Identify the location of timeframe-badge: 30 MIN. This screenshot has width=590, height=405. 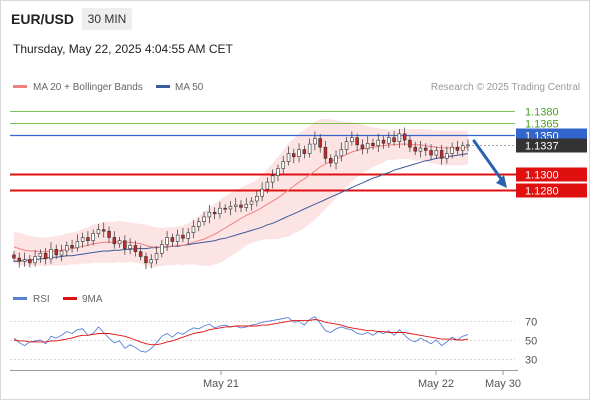
(107, 19).